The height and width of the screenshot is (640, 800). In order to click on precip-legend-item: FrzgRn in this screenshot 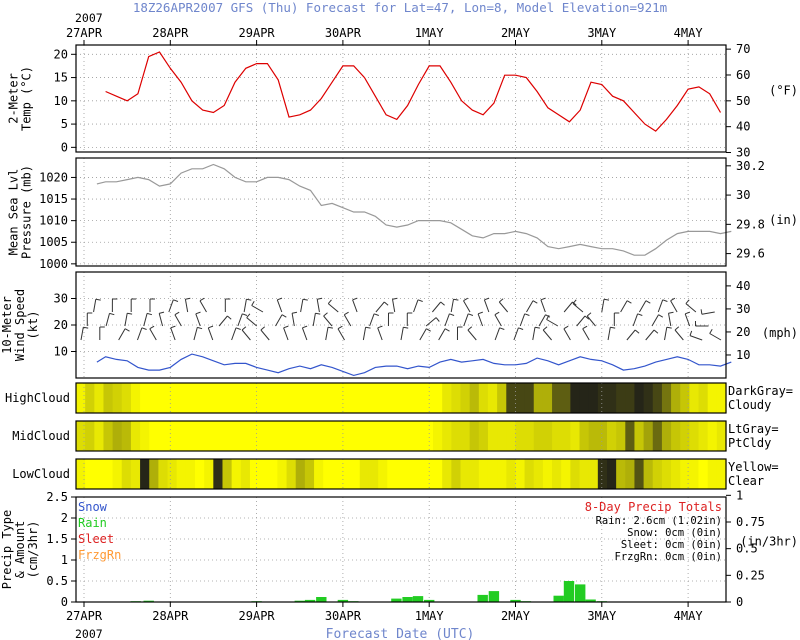, I will do `click(99, 555)`.